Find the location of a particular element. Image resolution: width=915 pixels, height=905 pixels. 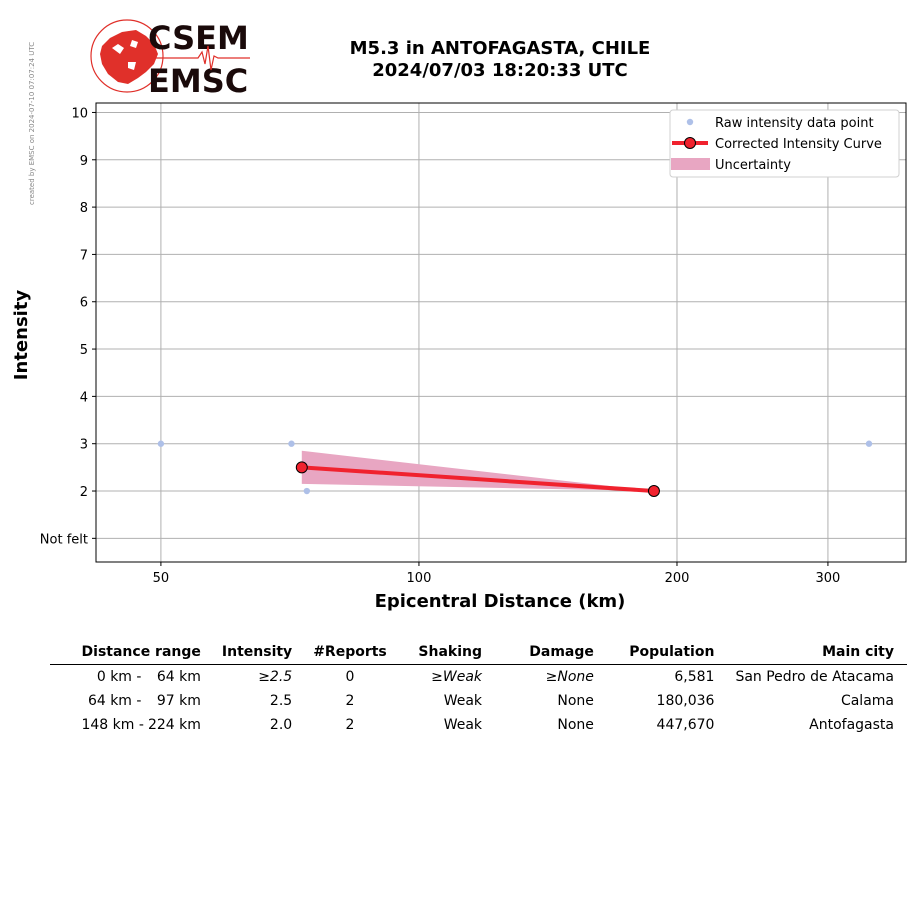

y-tick-label: 2 is located at coordinates (84, 492).